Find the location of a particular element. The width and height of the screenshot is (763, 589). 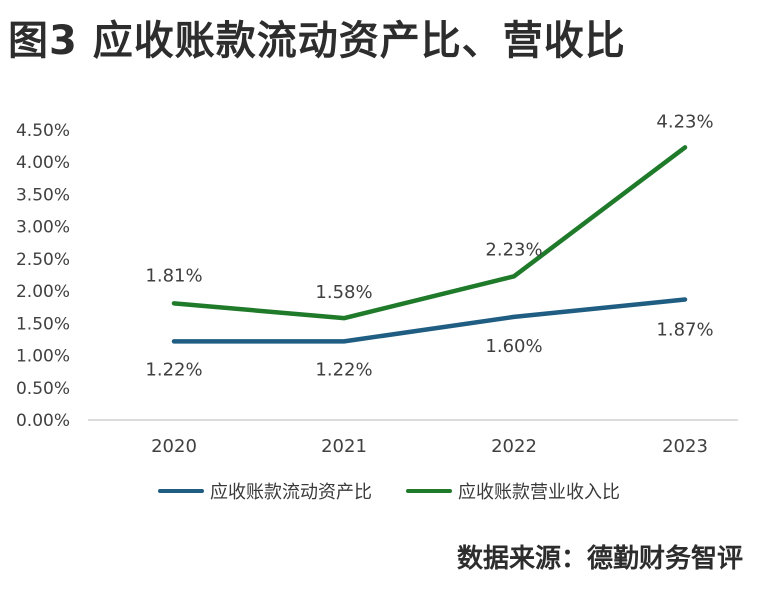

legend-label-series-1: 应收账款流动资产比 is located at coordinates (291, 492).